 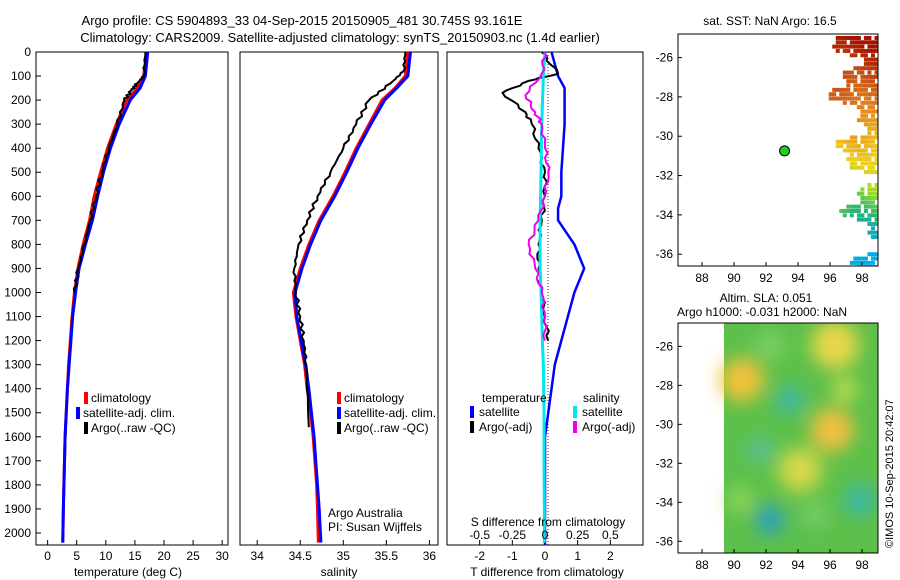 I want to click on difference-x-ticks: -2 -1 0 1 2, so click(x=544, y=551).